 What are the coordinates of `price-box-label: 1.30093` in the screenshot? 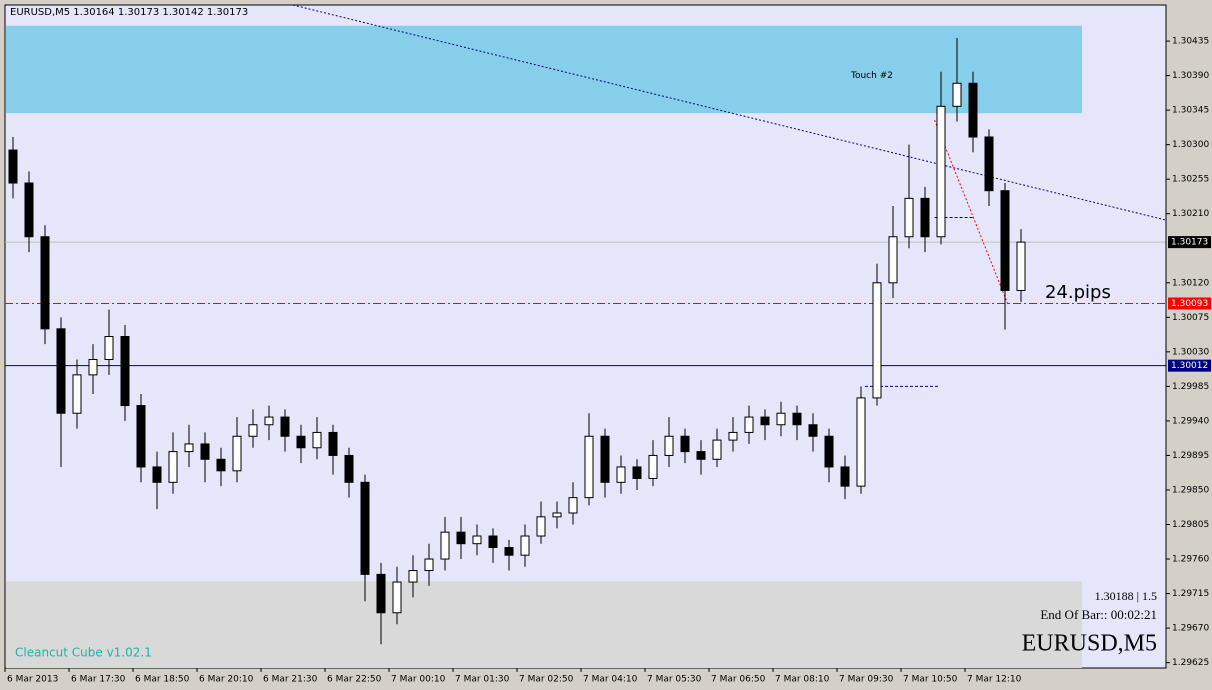 It's located at (1189, 304).